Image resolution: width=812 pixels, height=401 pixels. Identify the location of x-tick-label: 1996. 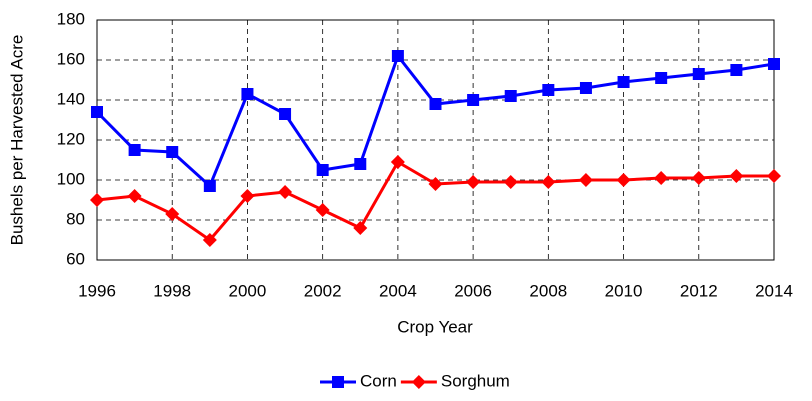
(97, 290).